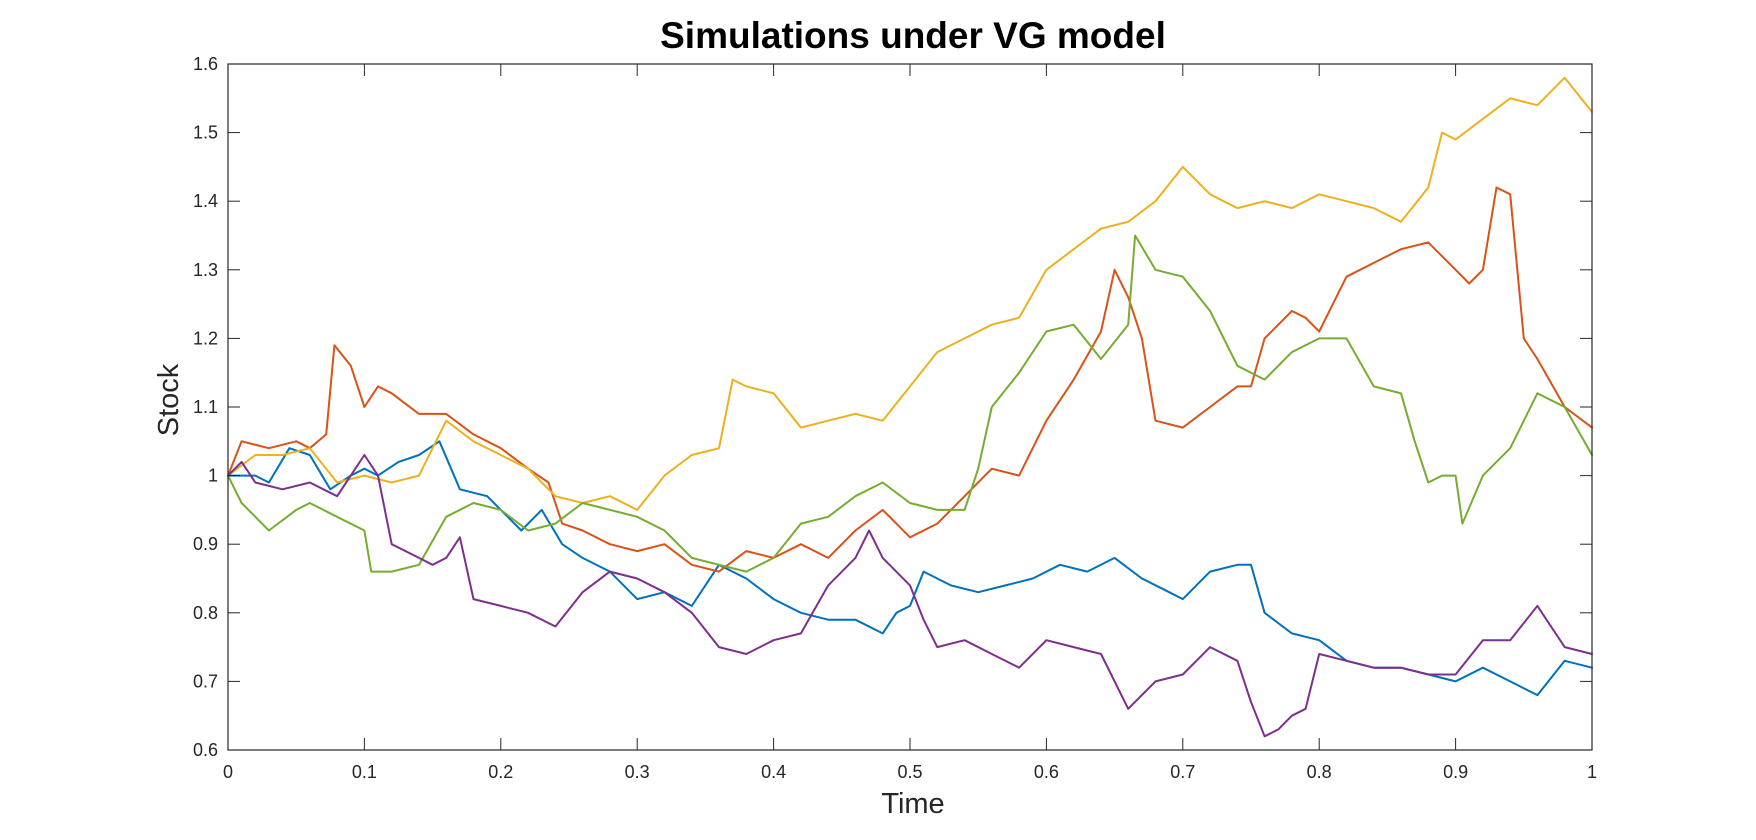  What do you see at coordinates (205, 133) in the screenshot?
I see `y-tick-label: 1.5` at bounding box center [205, 133].